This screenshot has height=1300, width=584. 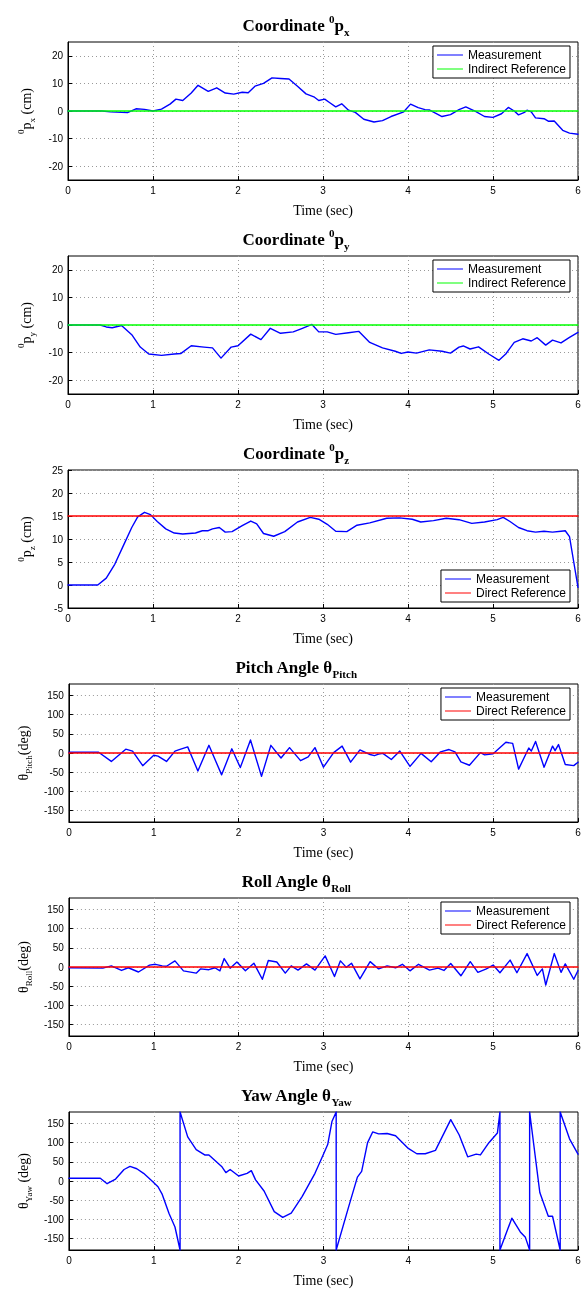 What do you see at coordinates (26, 110) in the screenshot?
I see `y-axis-title: 0px (cm)` at bounding box center [26, 110].